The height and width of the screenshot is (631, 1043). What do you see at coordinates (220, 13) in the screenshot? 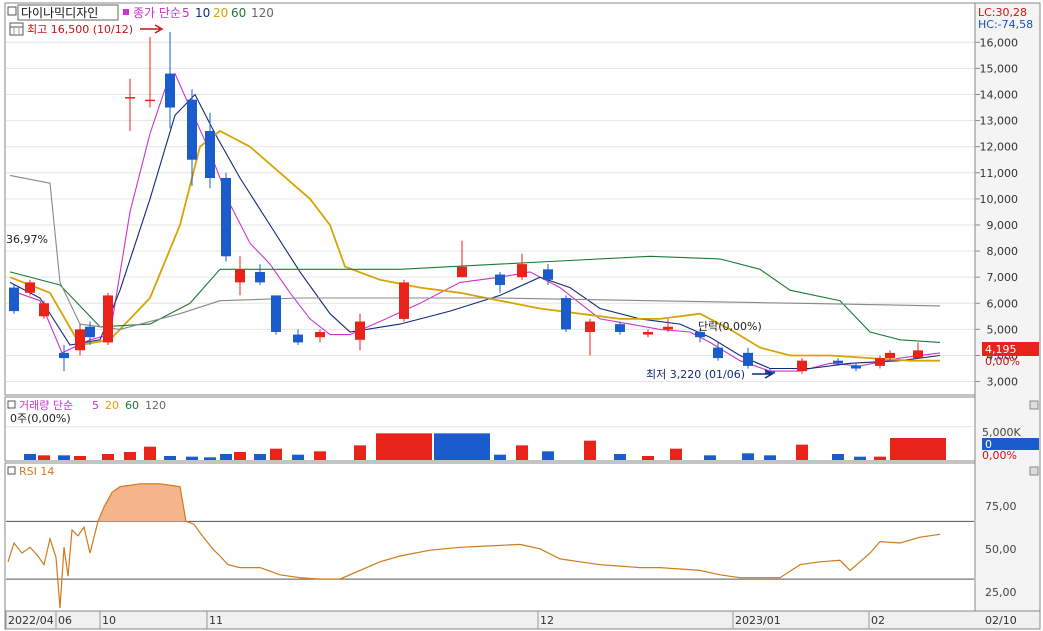
I see `legend-ma20: 20` at bounding box center [220, 13].